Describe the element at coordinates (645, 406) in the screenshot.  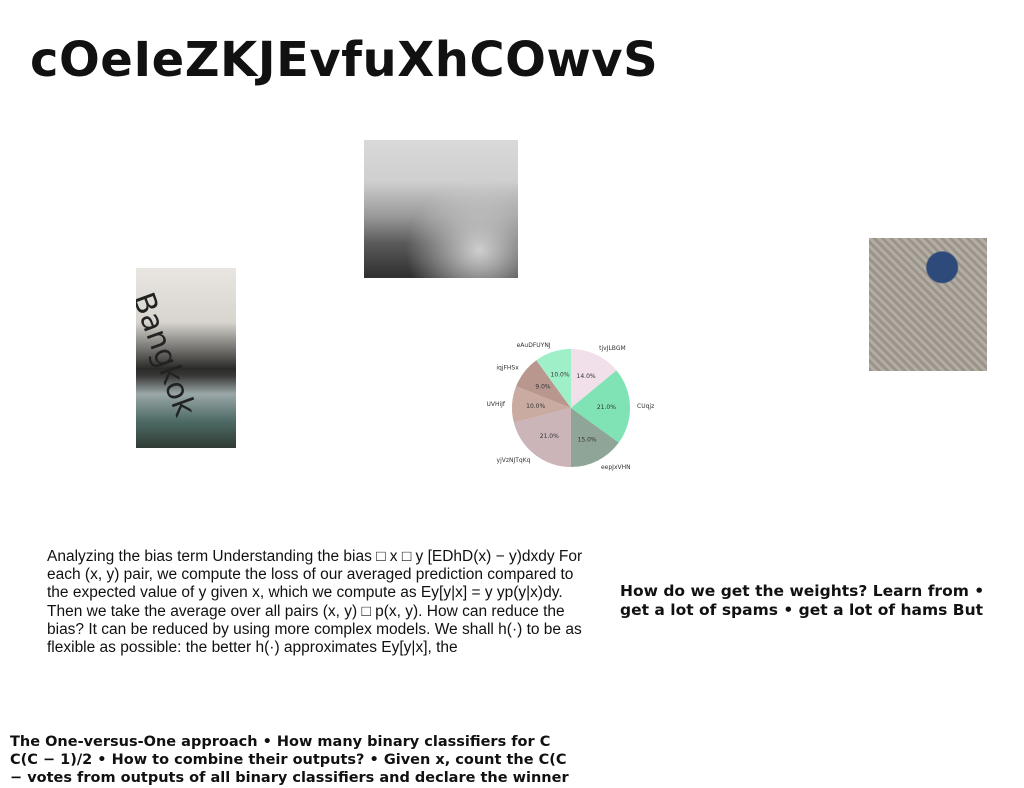
I see `pie-category-label: CUqjz` at that location.